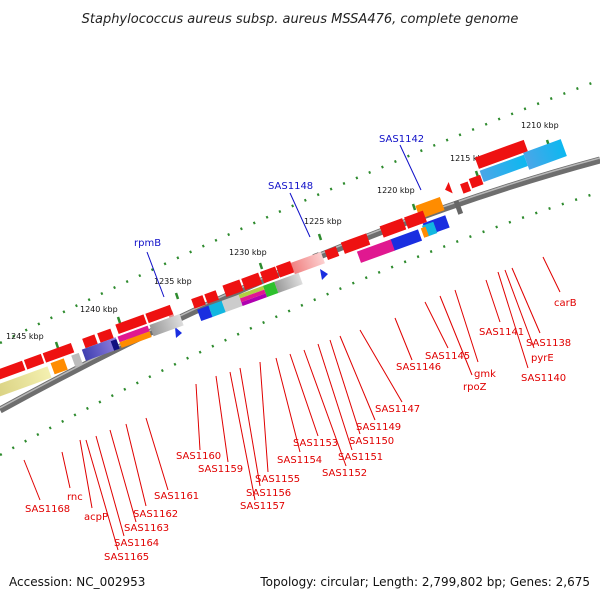  Describe the element at coordinates (396, 190) in the screenshot. I see `scale-label: 1220 kbp` at that location.